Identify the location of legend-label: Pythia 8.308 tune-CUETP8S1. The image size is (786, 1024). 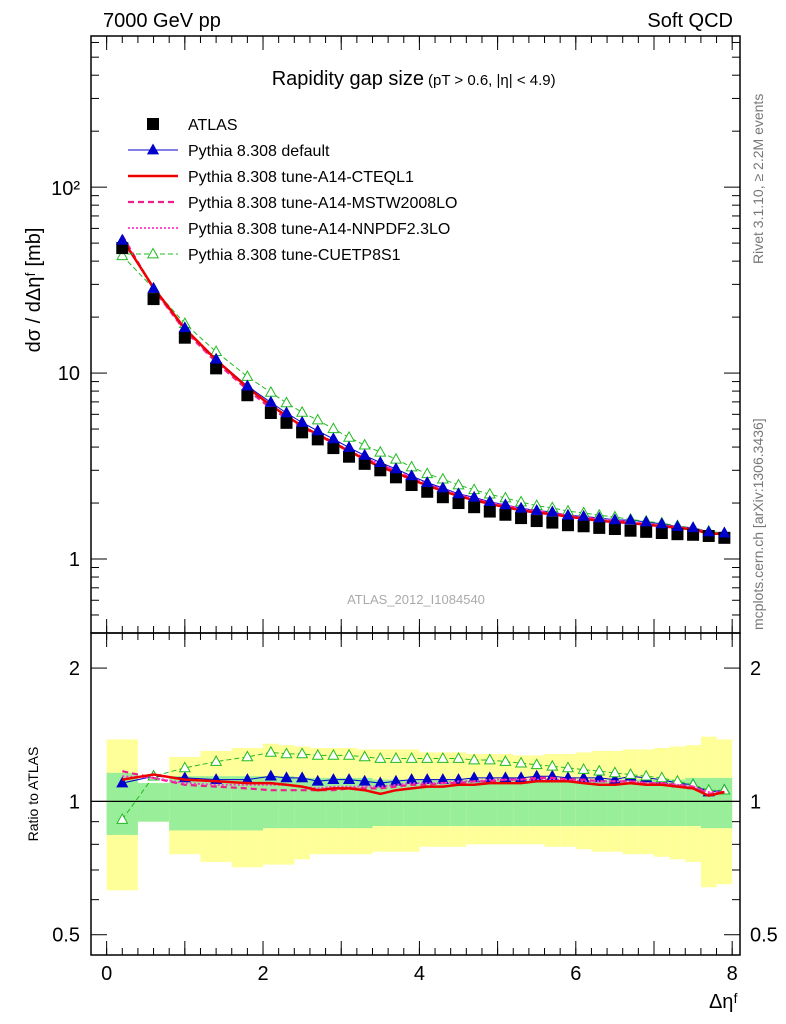
(294, 255).